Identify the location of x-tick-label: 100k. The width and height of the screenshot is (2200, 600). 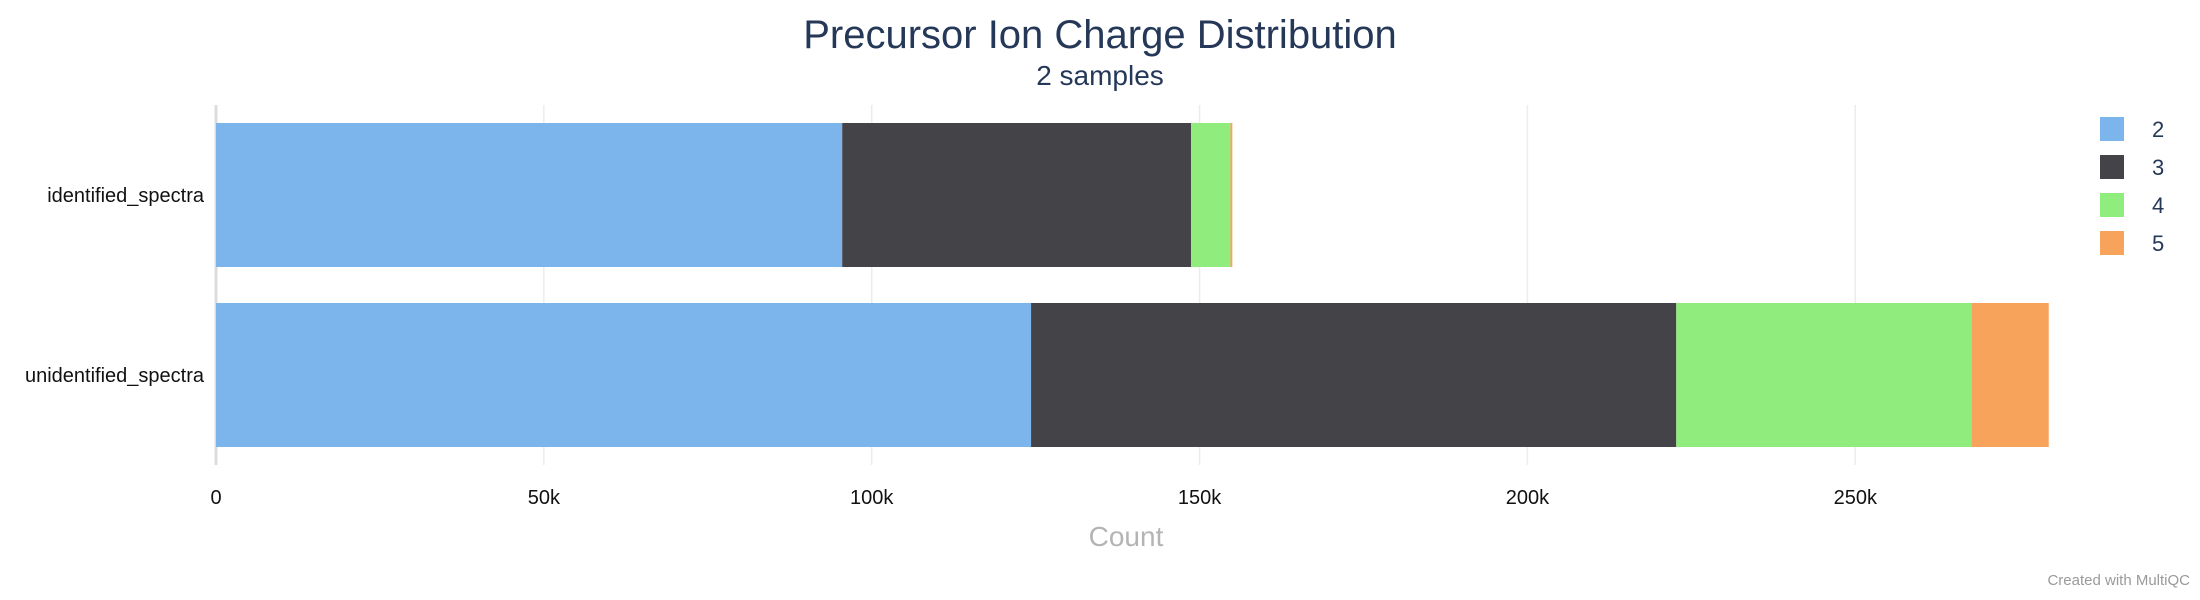
(872, 498).